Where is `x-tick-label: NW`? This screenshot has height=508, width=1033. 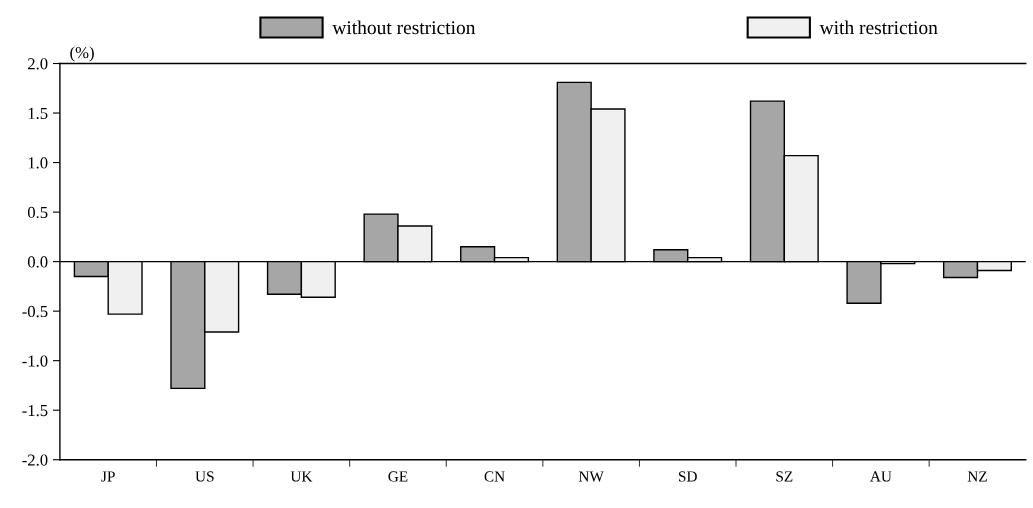
x-tick-label: NW is located at coordinates (591, 476).